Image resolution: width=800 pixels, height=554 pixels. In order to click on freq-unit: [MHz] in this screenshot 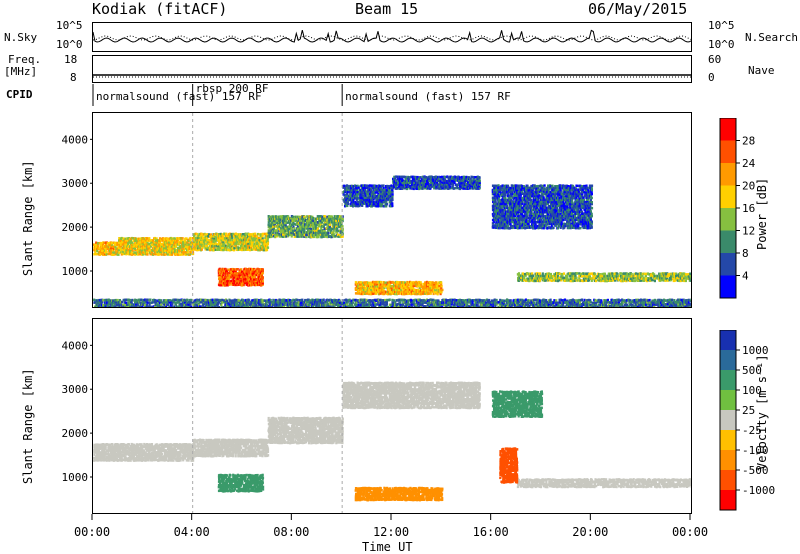, I will do `click(21, 71)`.